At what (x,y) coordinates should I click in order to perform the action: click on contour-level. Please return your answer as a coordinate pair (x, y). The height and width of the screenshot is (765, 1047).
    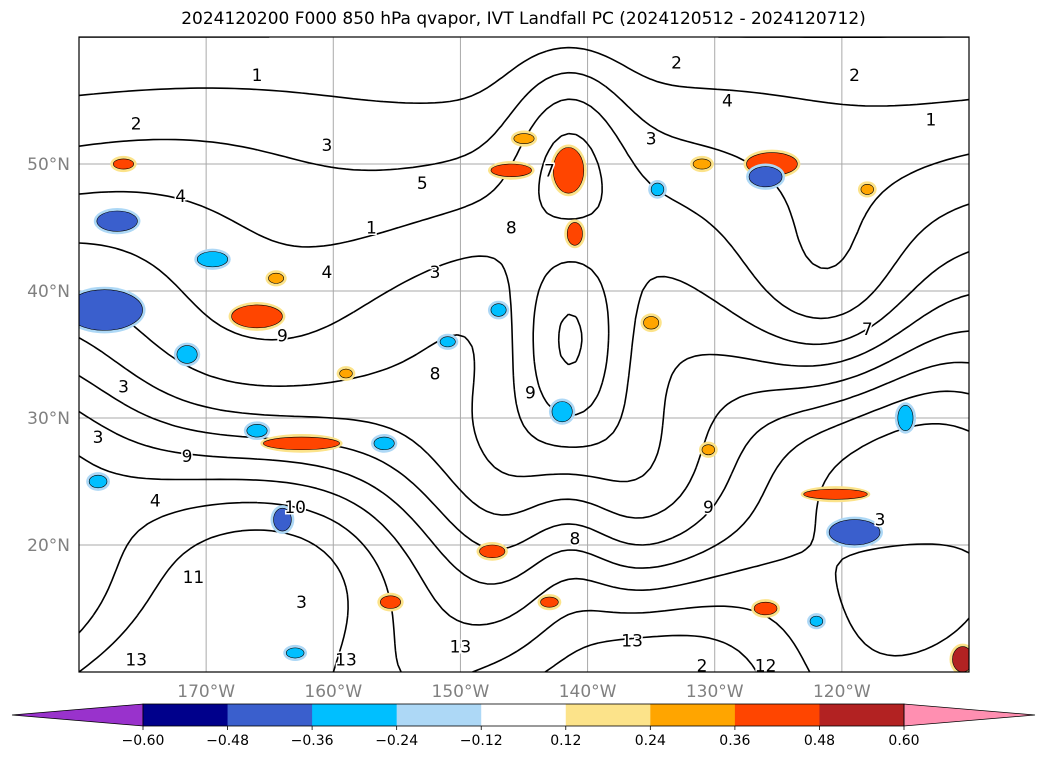
    Looking at the image, I should click on (418, 600).